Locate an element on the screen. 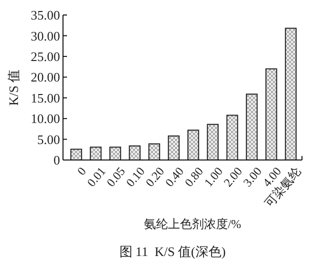 This screenshot has width=318, height=267. y-tick-label: 0 is located at coordinates (57, 160).